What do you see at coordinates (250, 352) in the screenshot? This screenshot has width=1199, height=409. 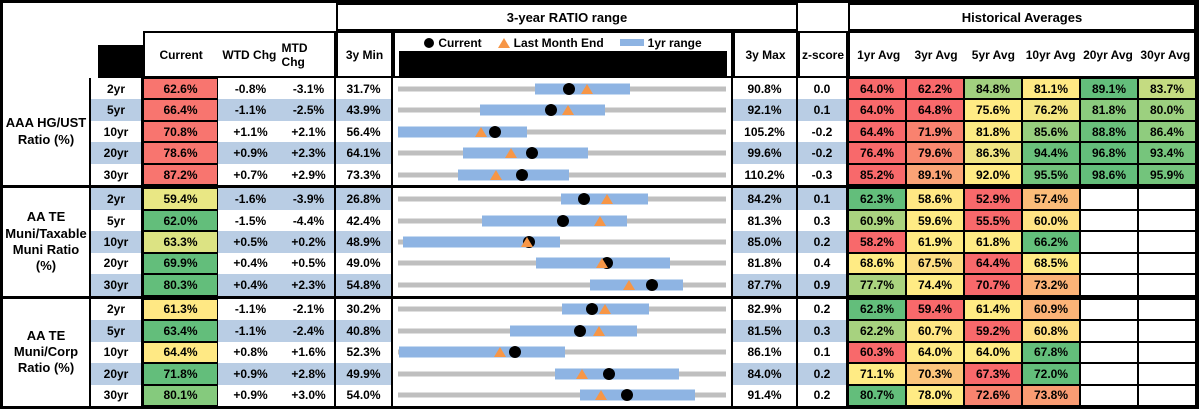 I see `wtd-chg-cell: +0.8%` at bounding box center [250, 352].